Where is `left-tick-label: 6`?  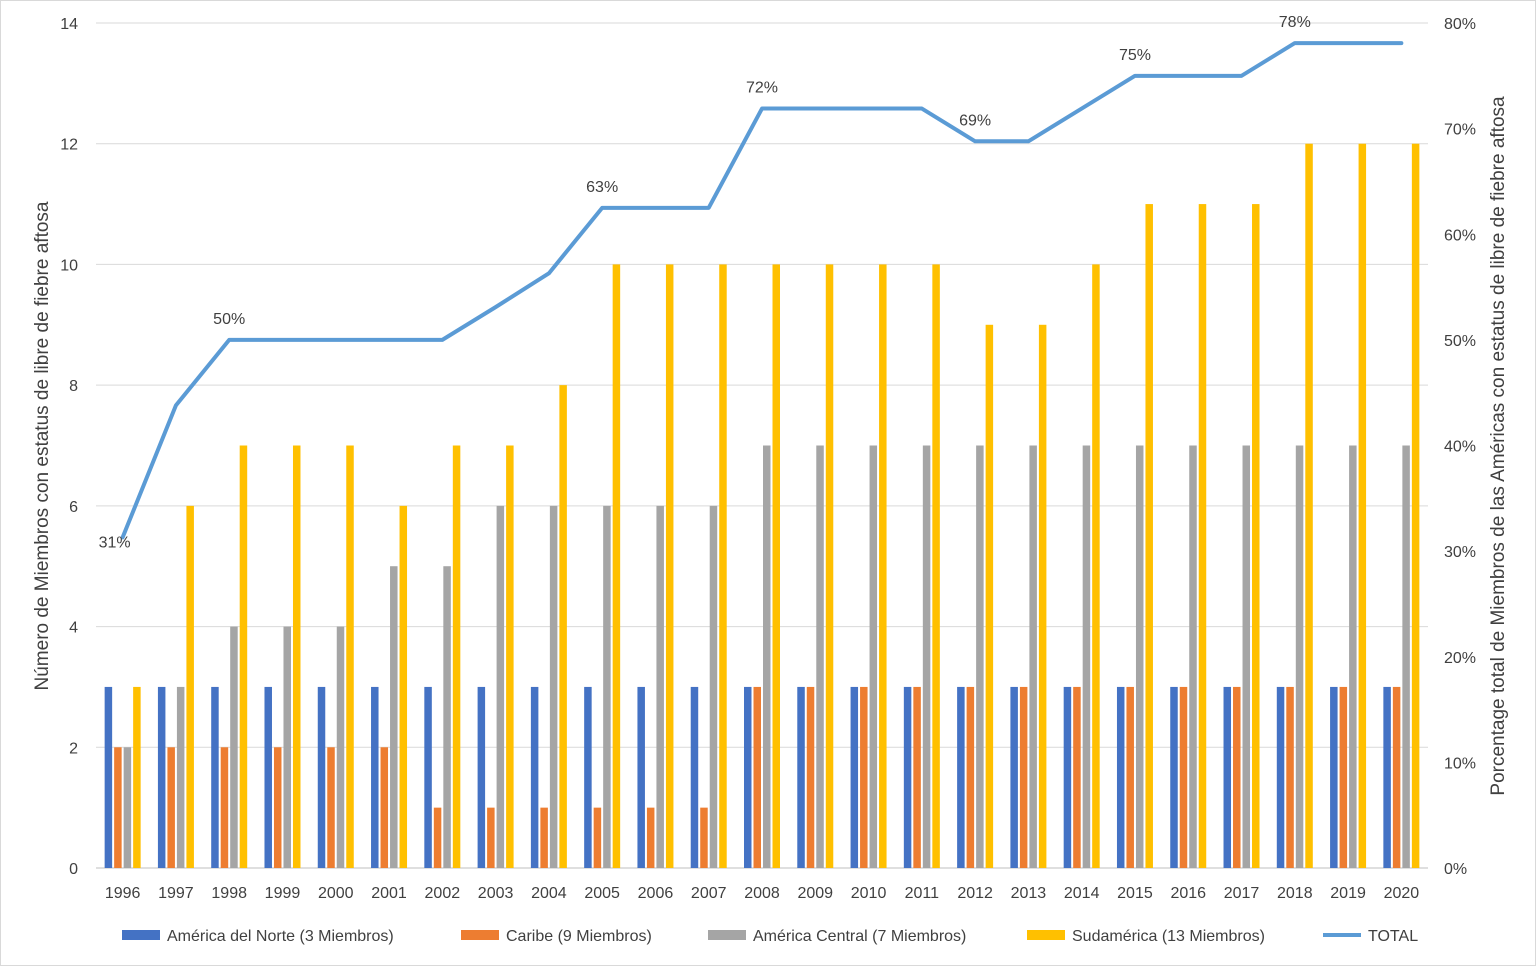
left-tick-label: 6 is located at coordinates (73, 507).